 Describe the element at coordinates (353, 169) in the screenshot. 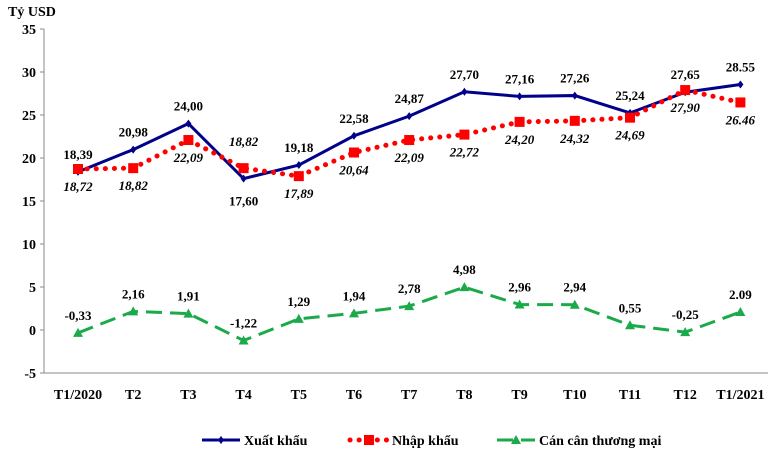

I see `data-label: 20,64` at that location.